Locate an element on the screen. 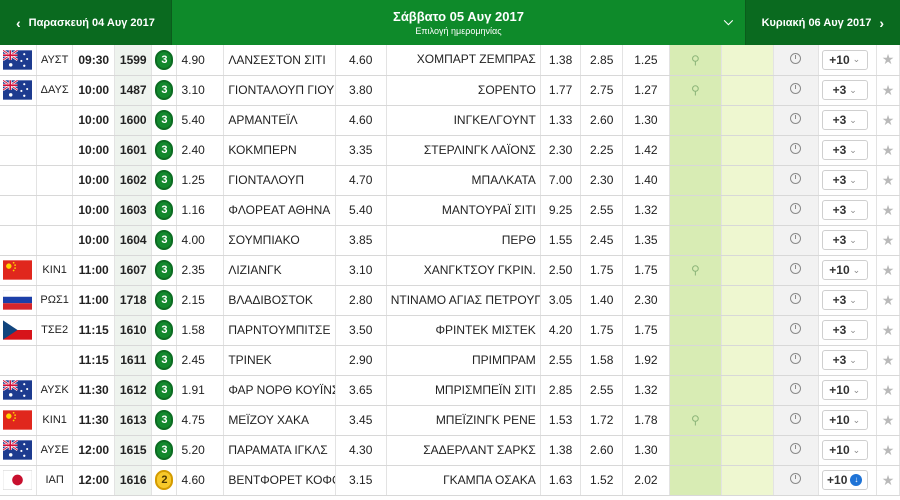 This screenshot has width=900, height=500. odd-under: 1.75 is located at coordinates (602, 330).